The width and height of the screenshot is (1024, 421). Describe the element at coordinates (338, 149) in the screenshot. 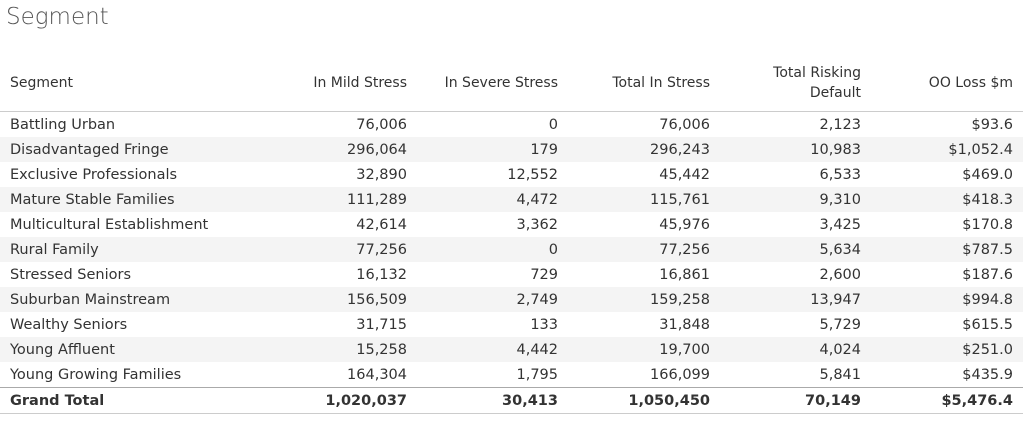

I see `cell-value: 296,064` at that location.